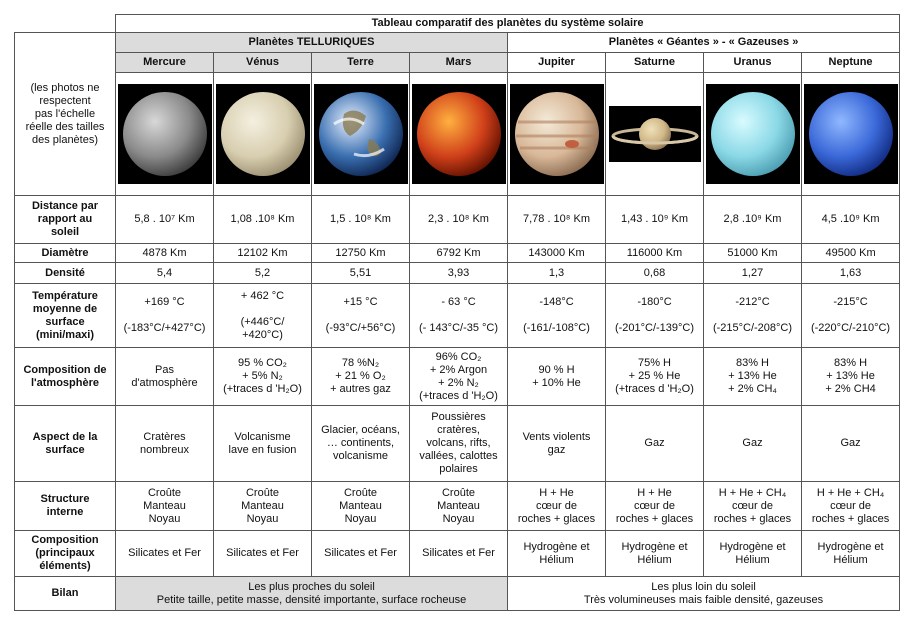  What do you see at coordinates (311, 42) in the screenshot?
I see `group-header: Planètes TELLURIQUES` at bounding box center [311, 42].